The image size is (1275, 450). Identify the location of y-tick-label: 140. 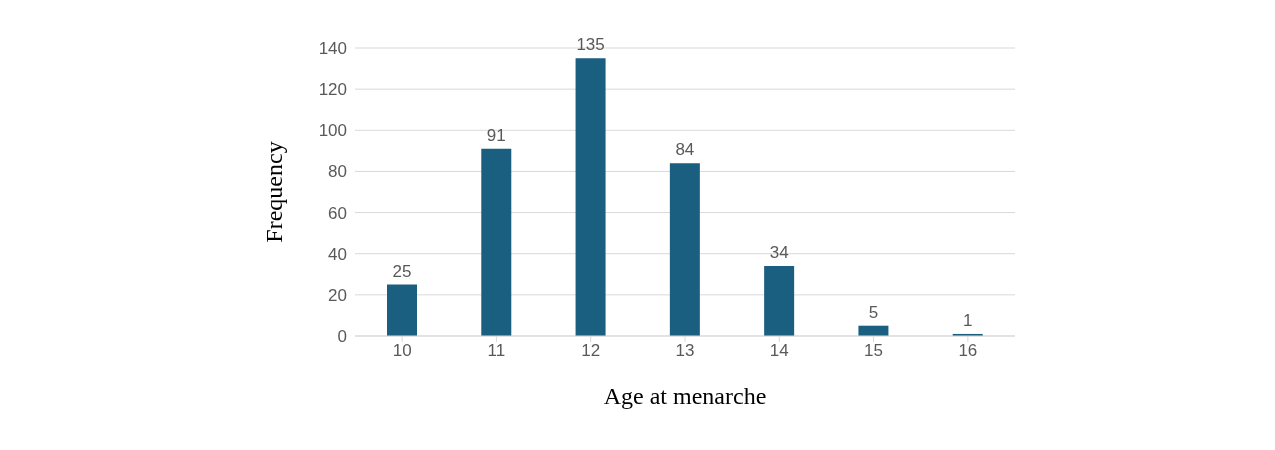
(332, 49).